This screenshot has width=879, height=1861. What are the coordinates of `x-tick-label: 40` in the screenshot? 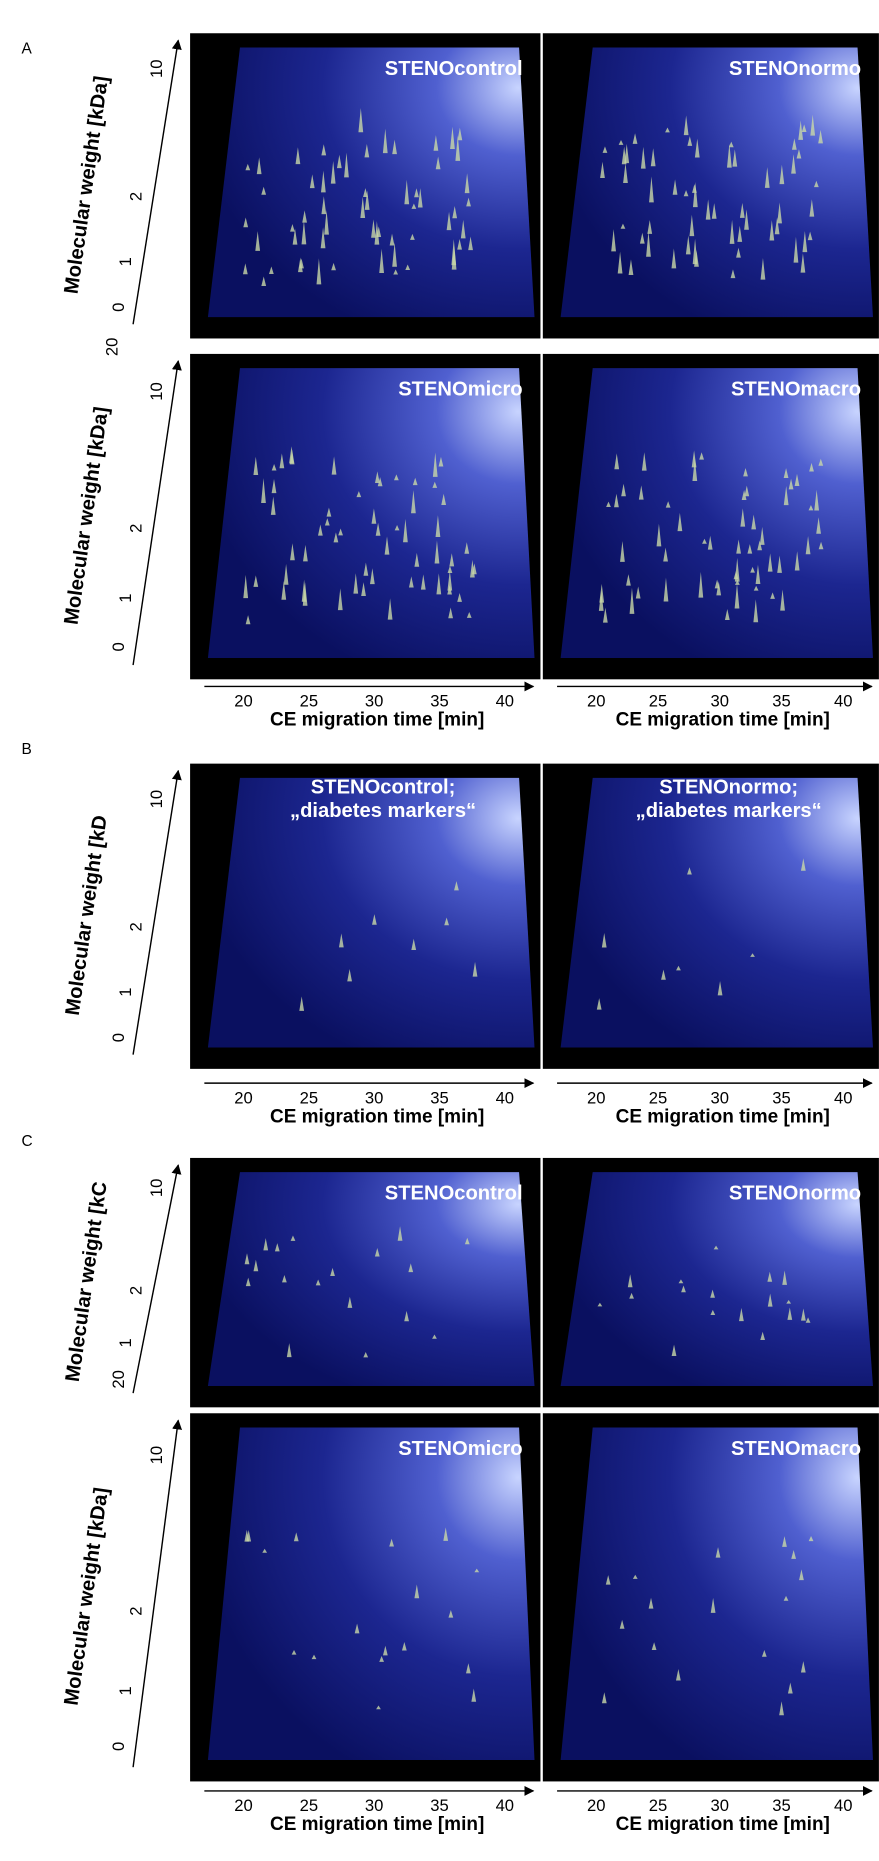 It's located at (505, 701).